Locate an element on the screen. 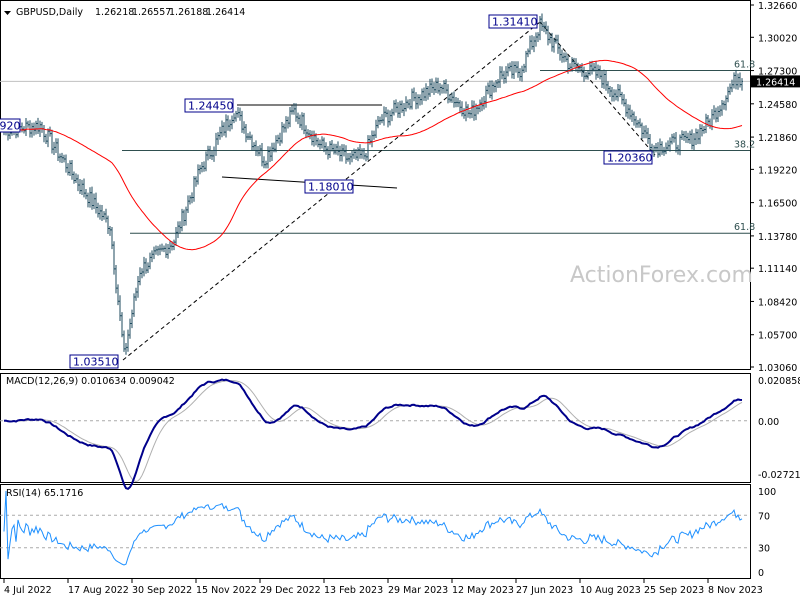 The width and height of the screenshot is (800, 600). rsi-tick-label: 70 is located at coordinates (764, 516).